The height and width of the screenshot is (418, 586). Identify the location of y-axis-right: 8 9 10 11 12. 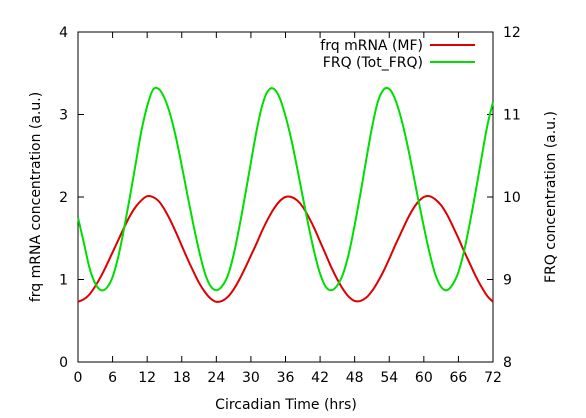
(504, 198).